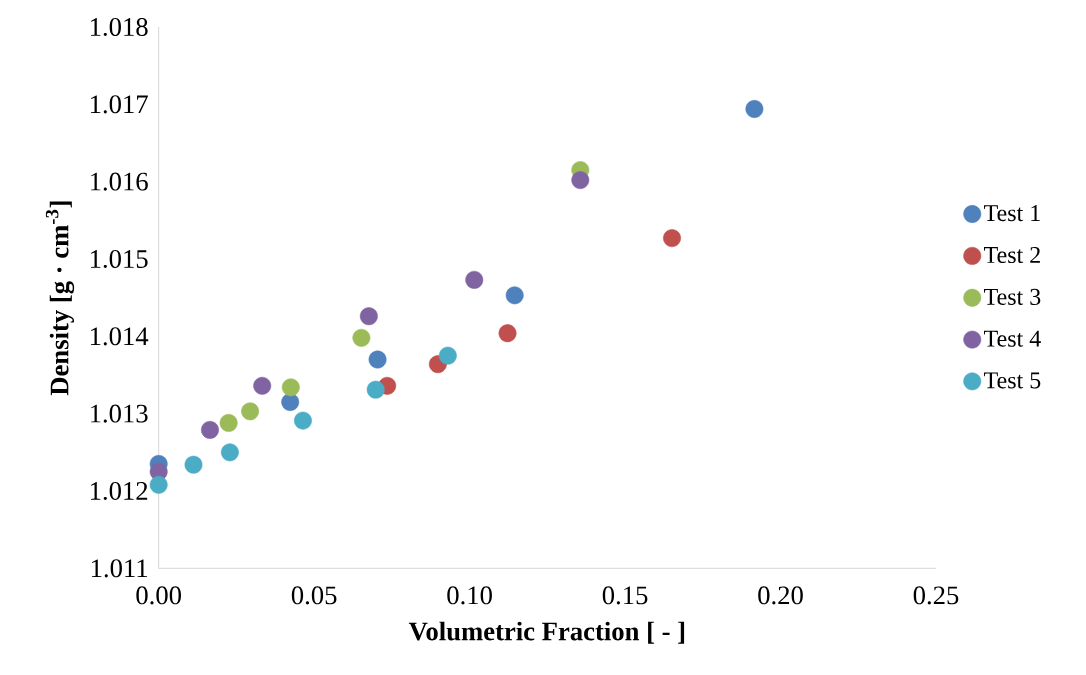 The image size is (1086, 675). Describe the element at coordinates (936, 595) in the screenshot. I see `x-tick-label: 0.25` at that location.